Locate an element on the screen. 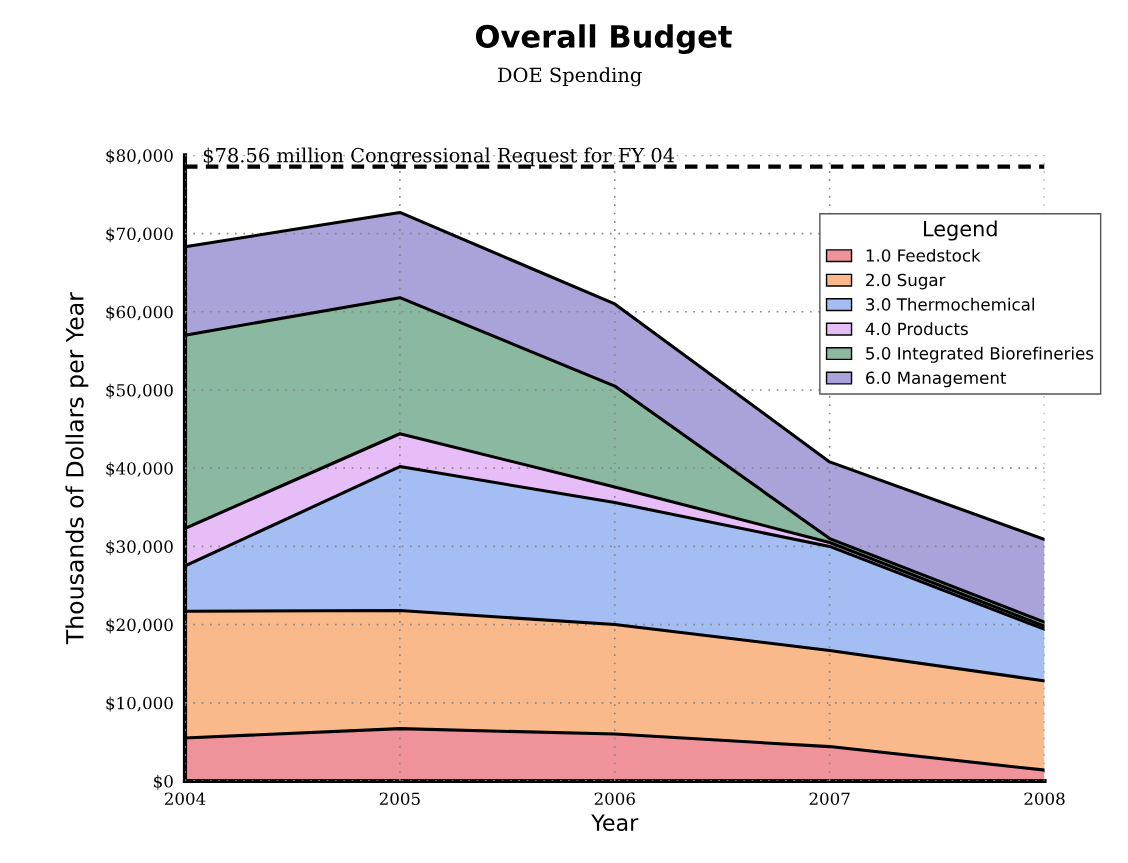 The width and height of the screenshot is (1128, 863). legend-label: 1.0 Feedstock is located at coordinates (923, 255).